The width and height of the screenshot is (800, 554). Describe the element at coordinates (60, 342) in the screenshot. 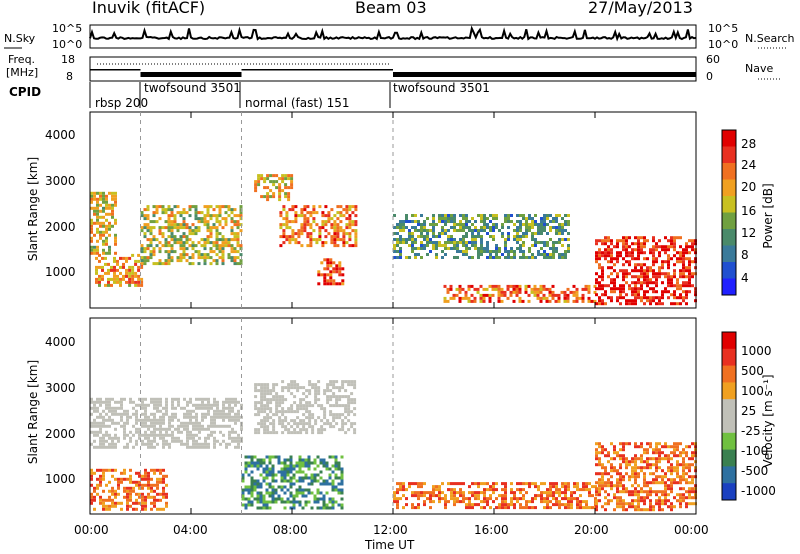

I see `velocity-ytick-4000: 4000` at that location.